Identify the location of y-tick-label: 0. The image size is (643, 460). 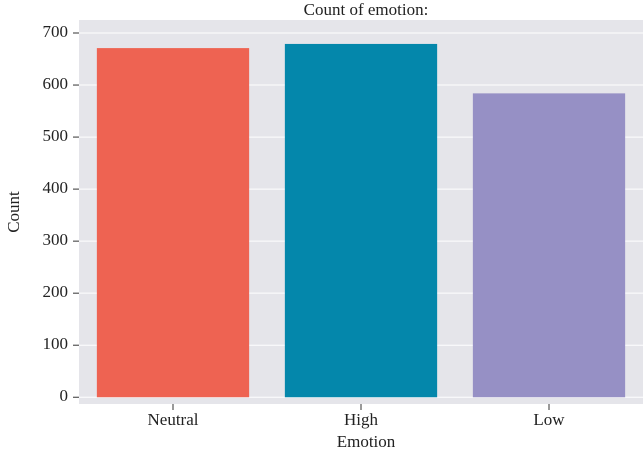
(64, 395).